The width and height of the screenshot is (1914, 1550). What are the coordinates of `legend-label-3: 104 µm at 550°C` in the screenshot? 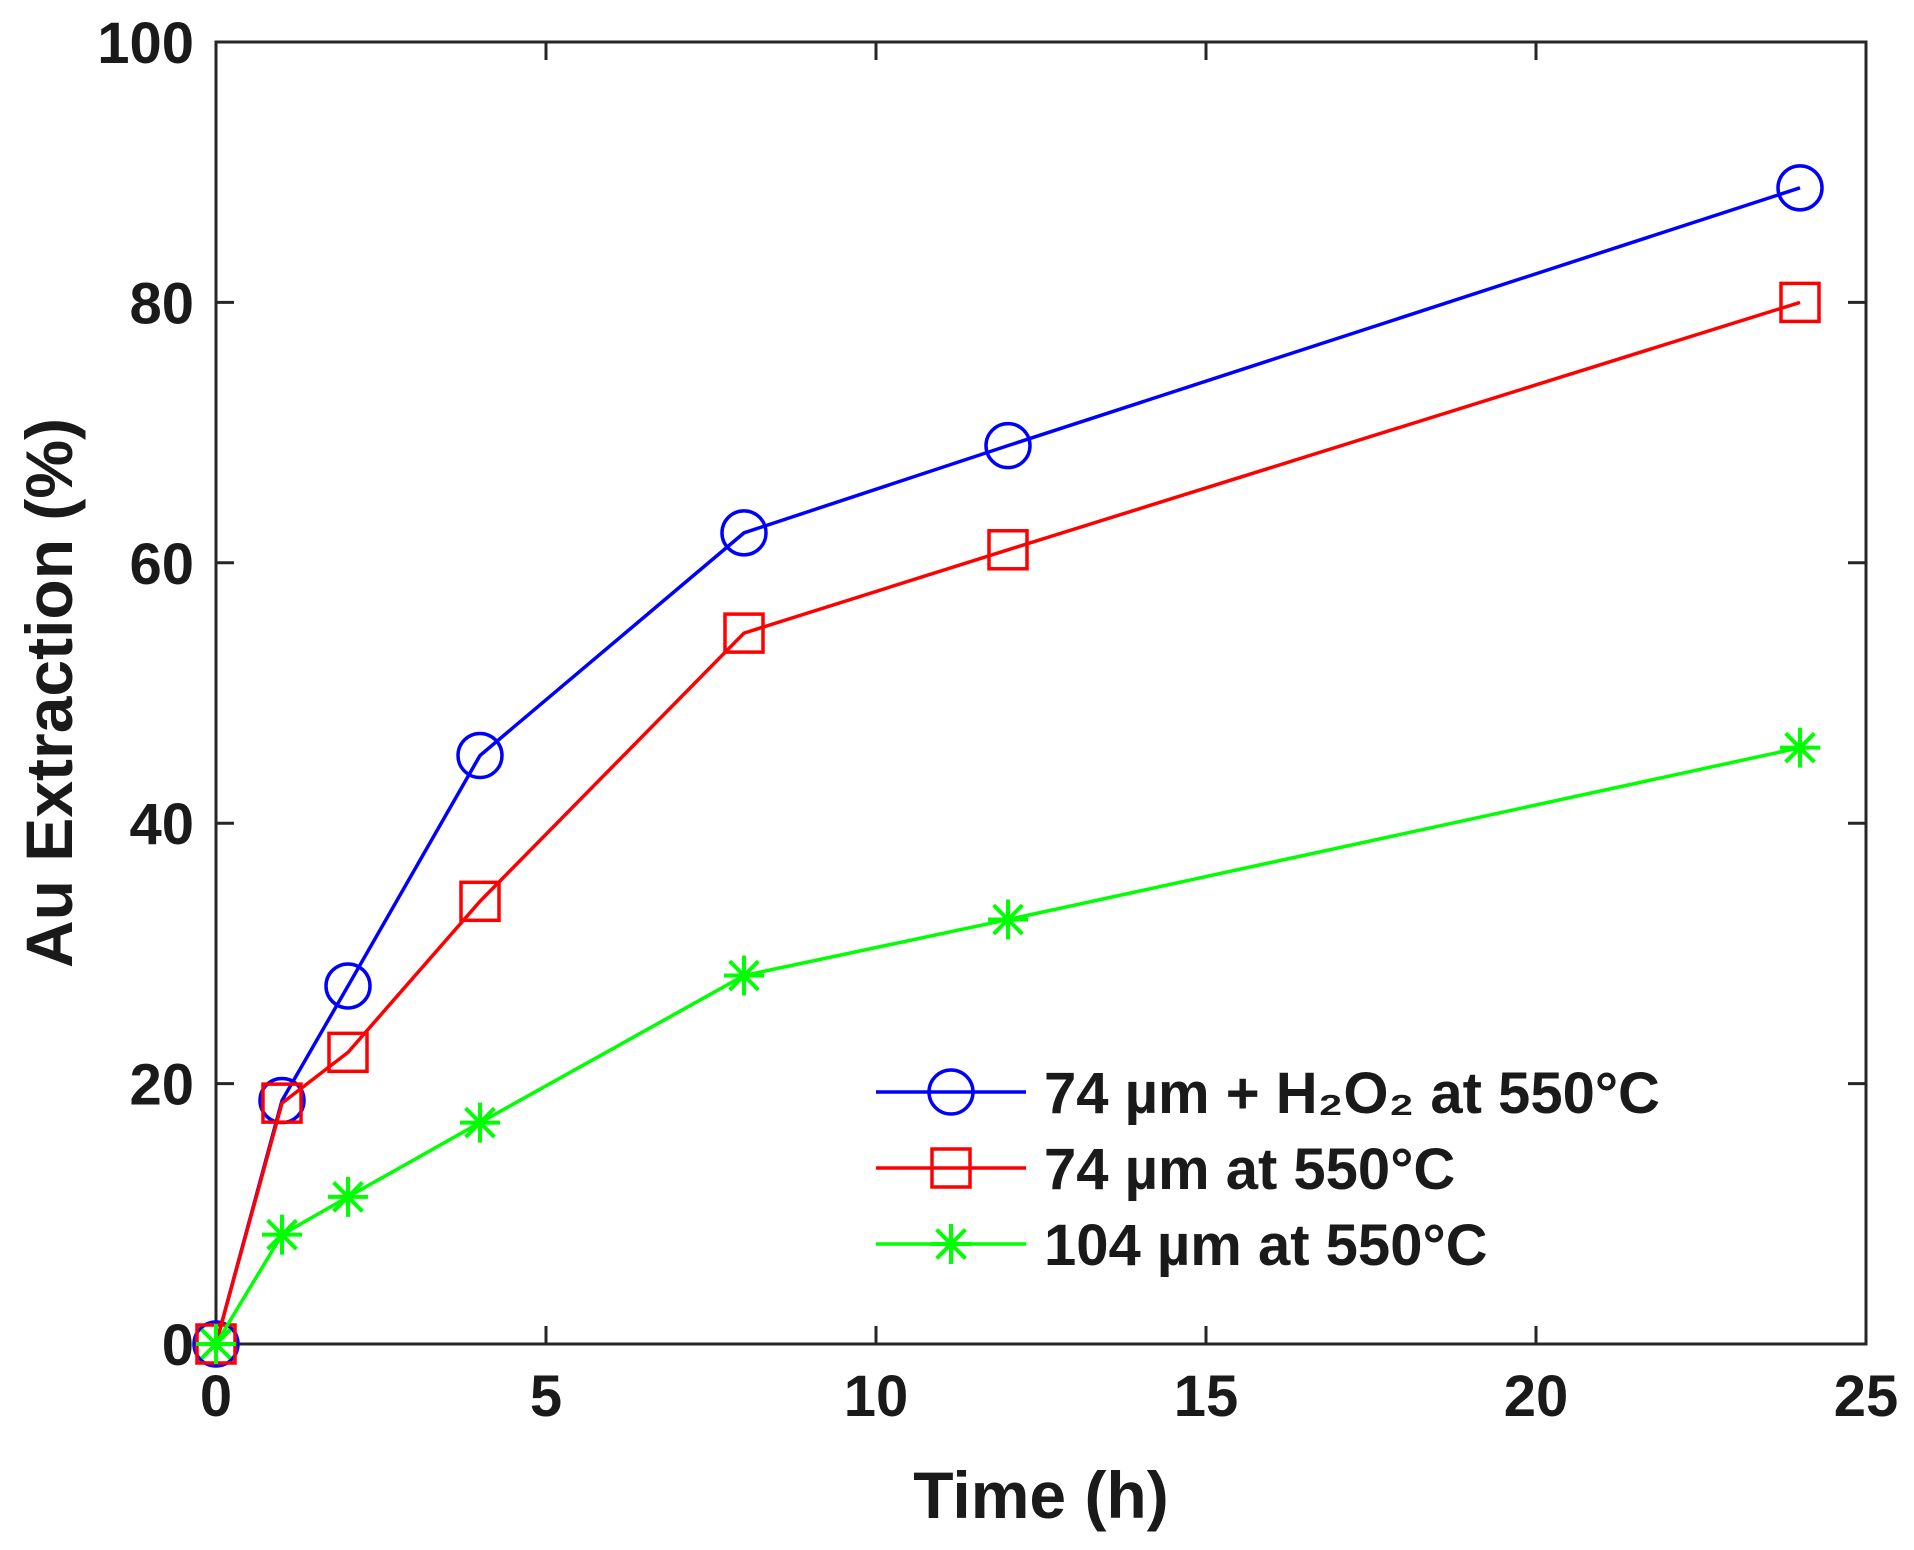 It's located at (1266, 1245).